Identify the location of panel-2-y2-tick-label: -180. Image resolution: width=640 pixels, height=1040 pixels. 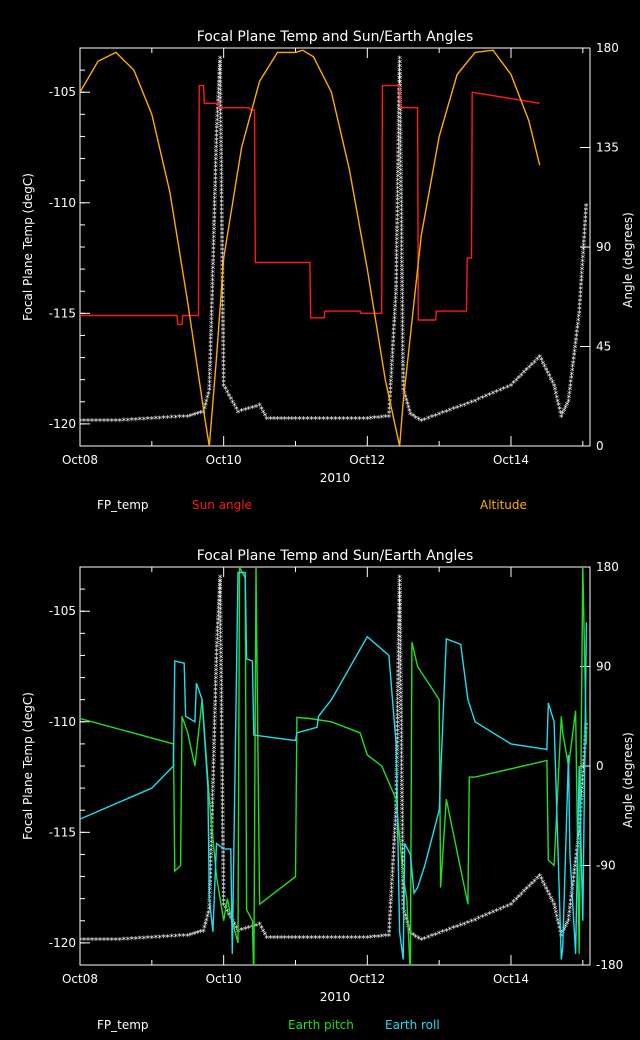
(609, 965).